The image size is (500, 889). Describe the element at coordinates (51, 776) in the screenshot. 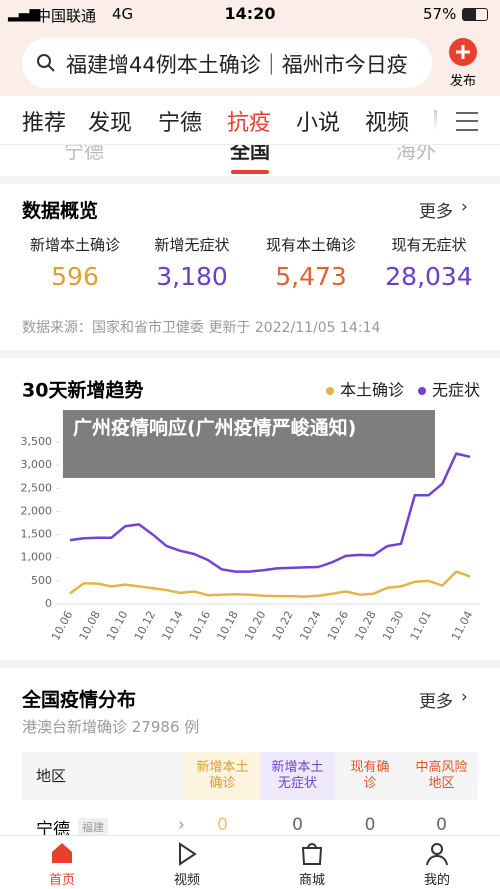

I see `header-text: 地区` at that location.